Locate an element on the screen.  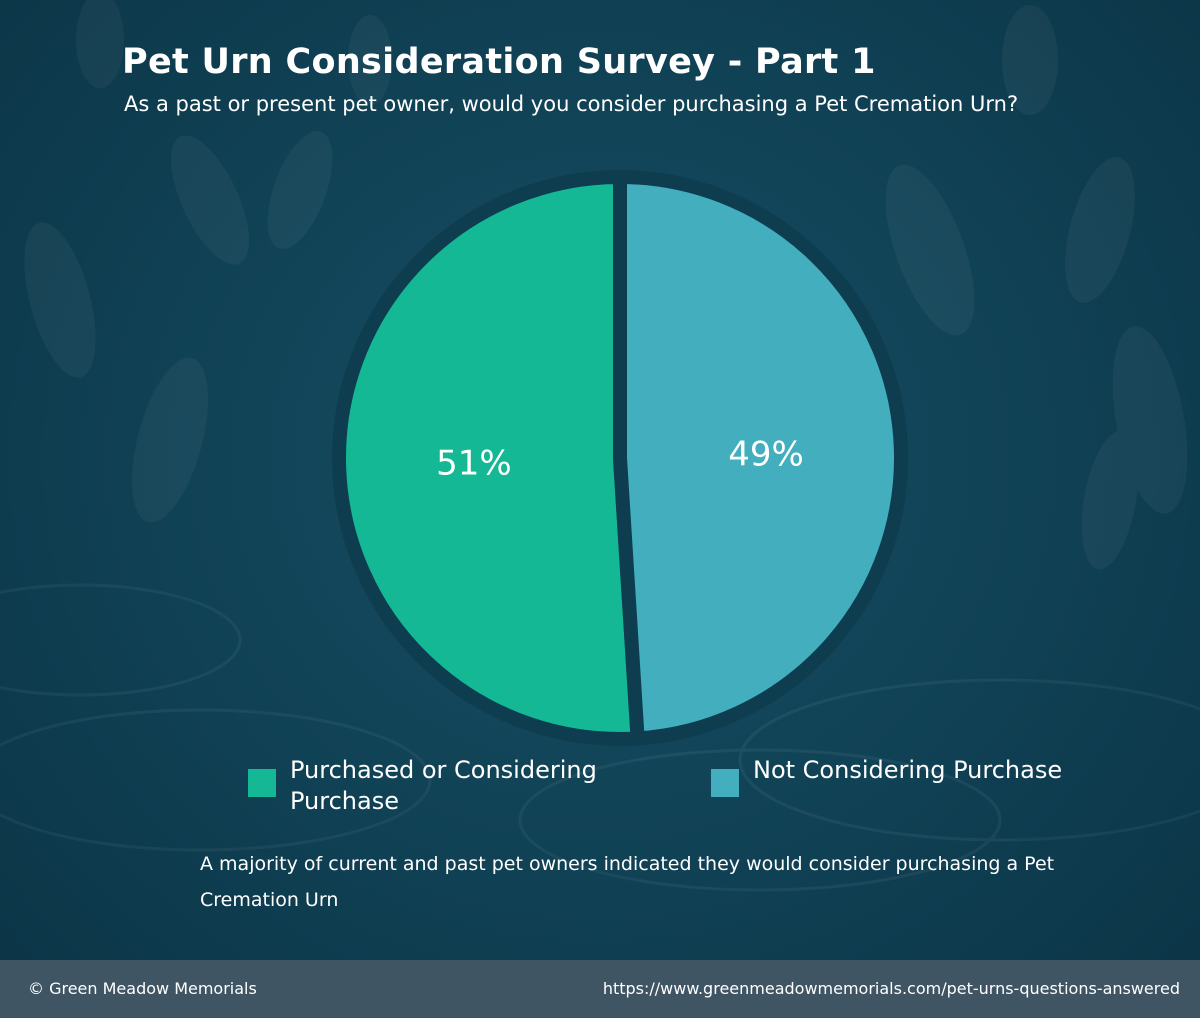
pie-slice-not-considering is located at coordinates (760, 457).